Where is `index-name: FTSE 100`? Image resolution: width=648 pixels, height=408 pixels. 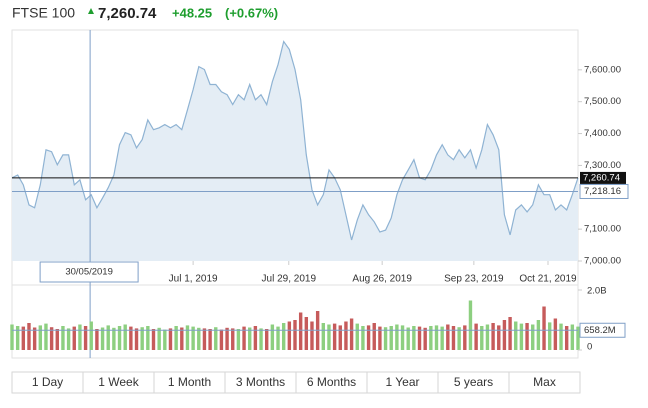
index-name: FTSE 100 is located at coordinates (43, 13).